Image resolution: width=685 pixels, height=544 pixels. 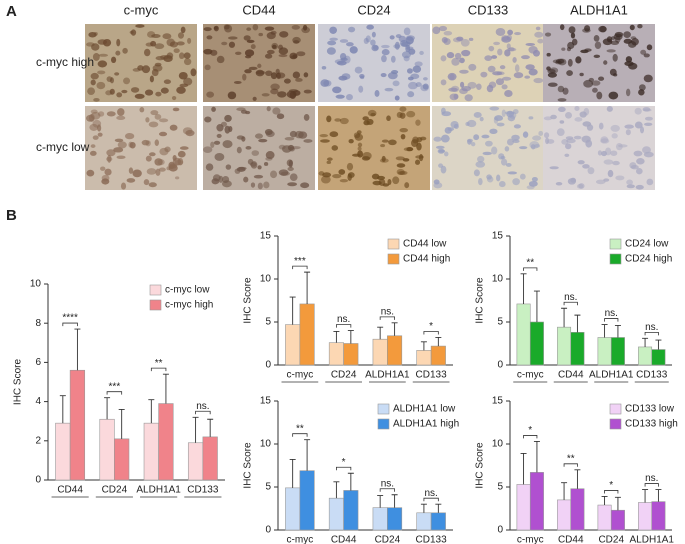 I want to click on x-tick-label: CD44, so click(x=571, y=375).